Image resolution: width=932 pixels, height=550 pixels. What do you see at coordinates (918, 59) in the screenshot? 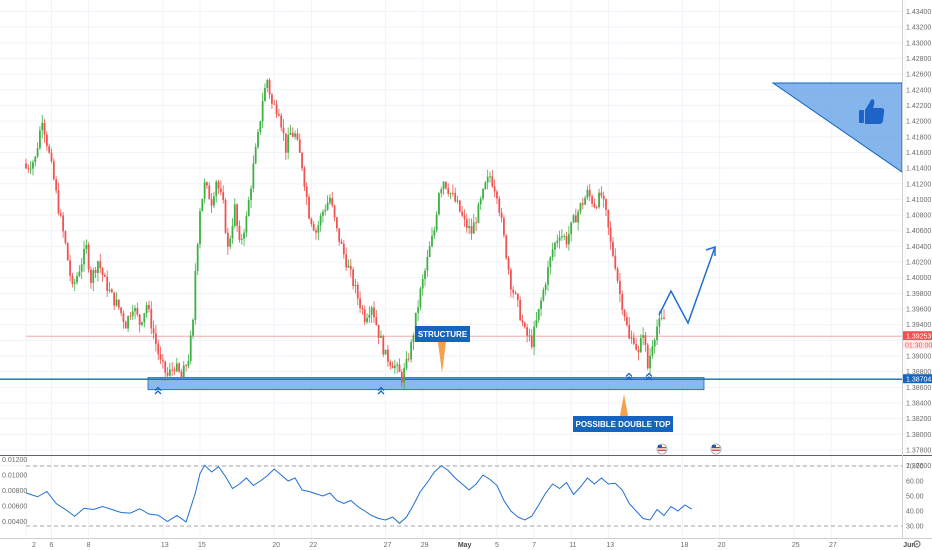
I see `price-tick-label: 1.42800` at bounding box center [918, 59].